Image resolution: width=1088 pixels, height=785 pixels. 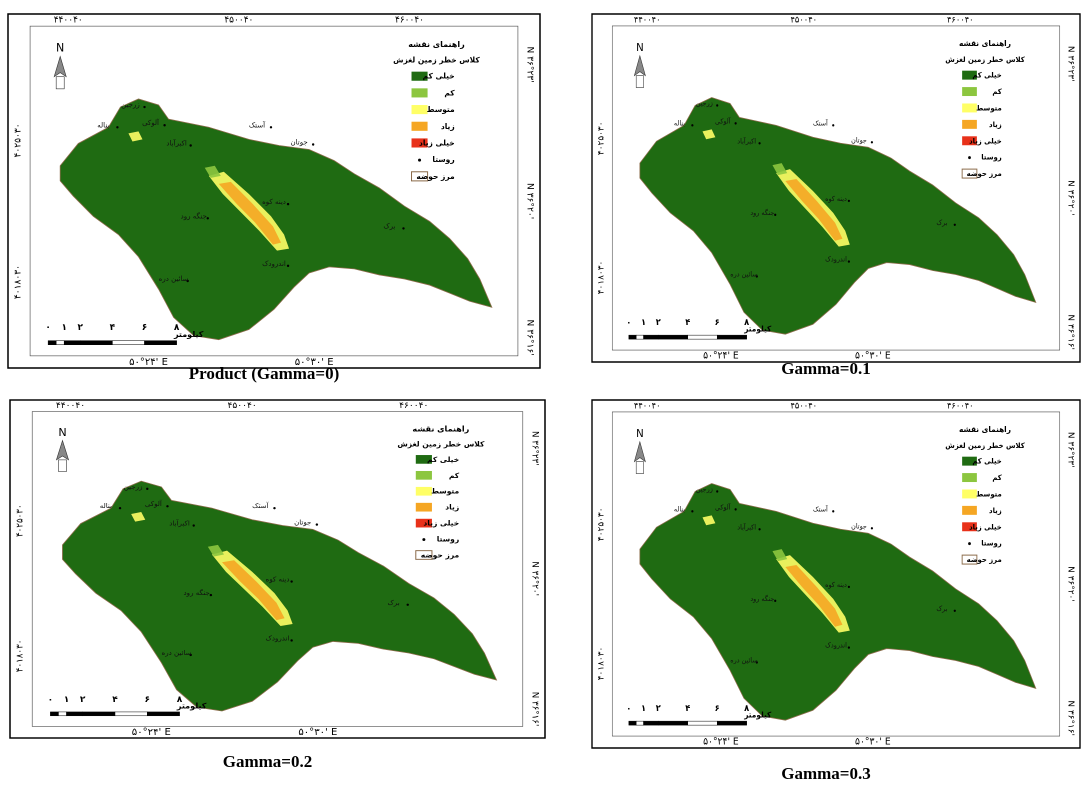 I want to click on north-arrow-base, so click(x=639, y=81).